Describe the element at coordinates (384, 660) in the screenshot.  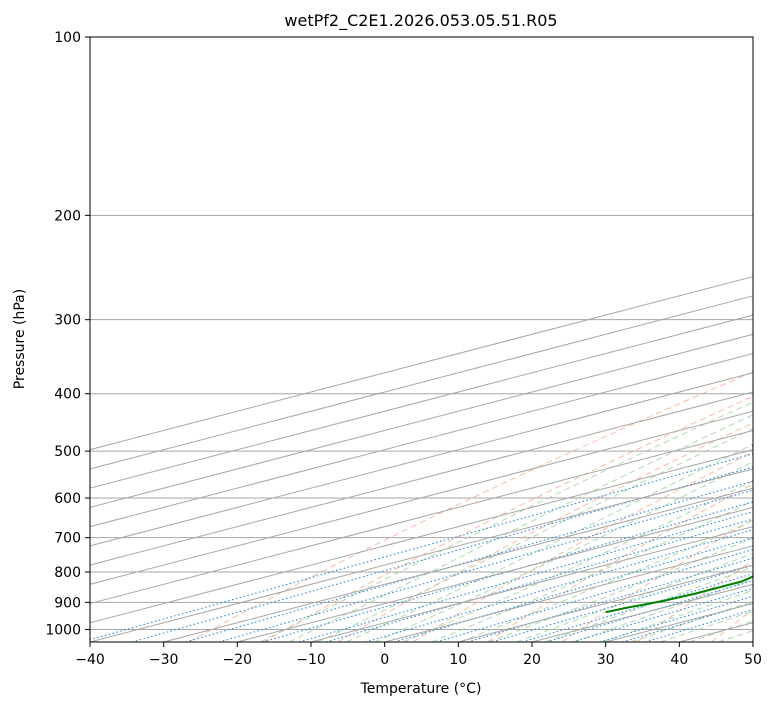
I see `x-tick-label: 0` at that location.